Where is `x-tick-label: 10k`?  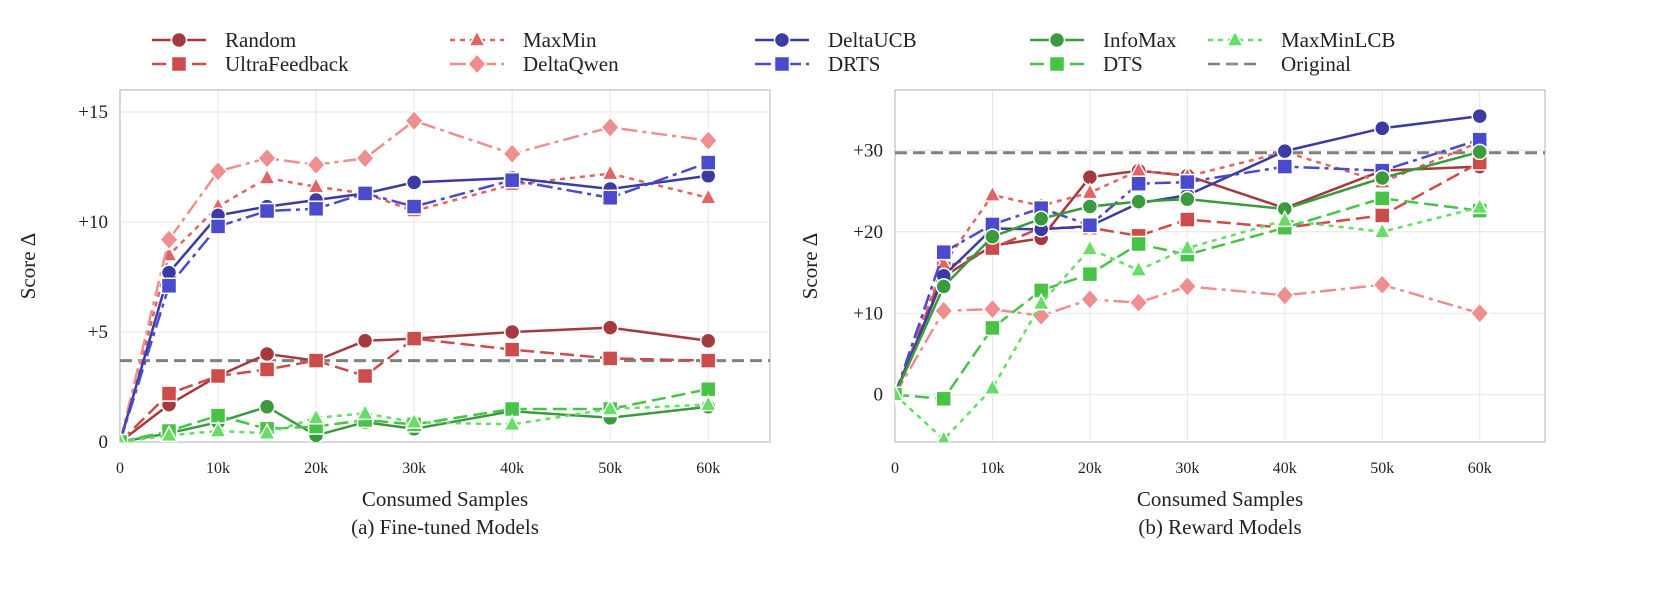
x-tick-label: 10k is located at coordinates (992, 468).